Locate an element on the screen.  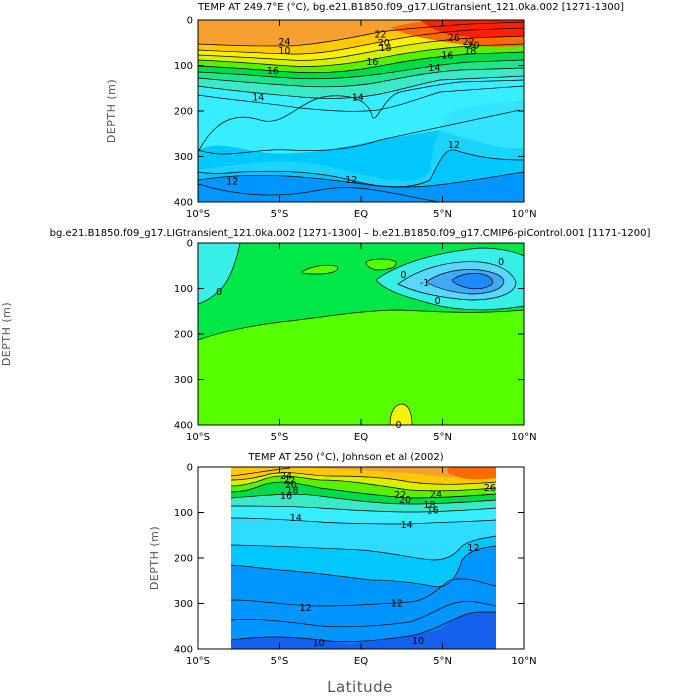
contour-fill-c24 is located at coordinates (361, 33).